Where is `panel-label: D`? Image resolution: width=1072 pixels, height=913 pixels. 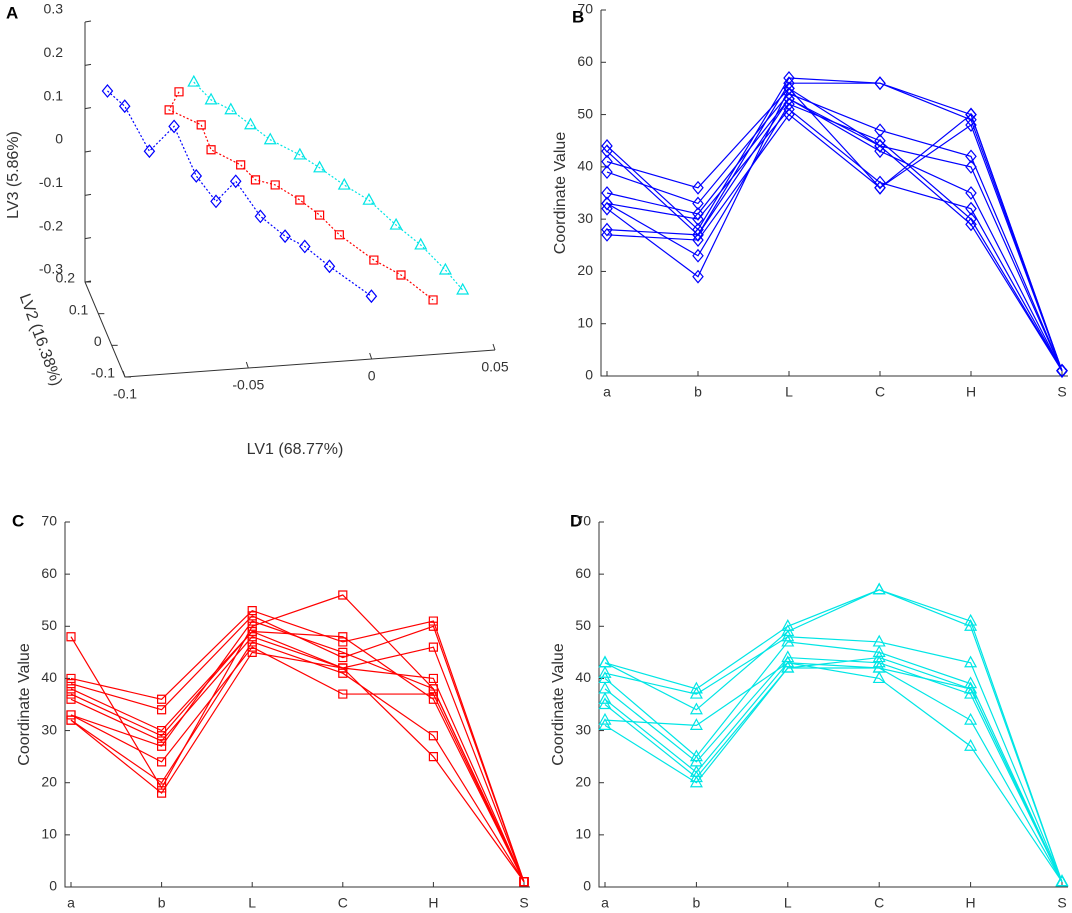
panel-label: D is located at coordinates (576, 520).